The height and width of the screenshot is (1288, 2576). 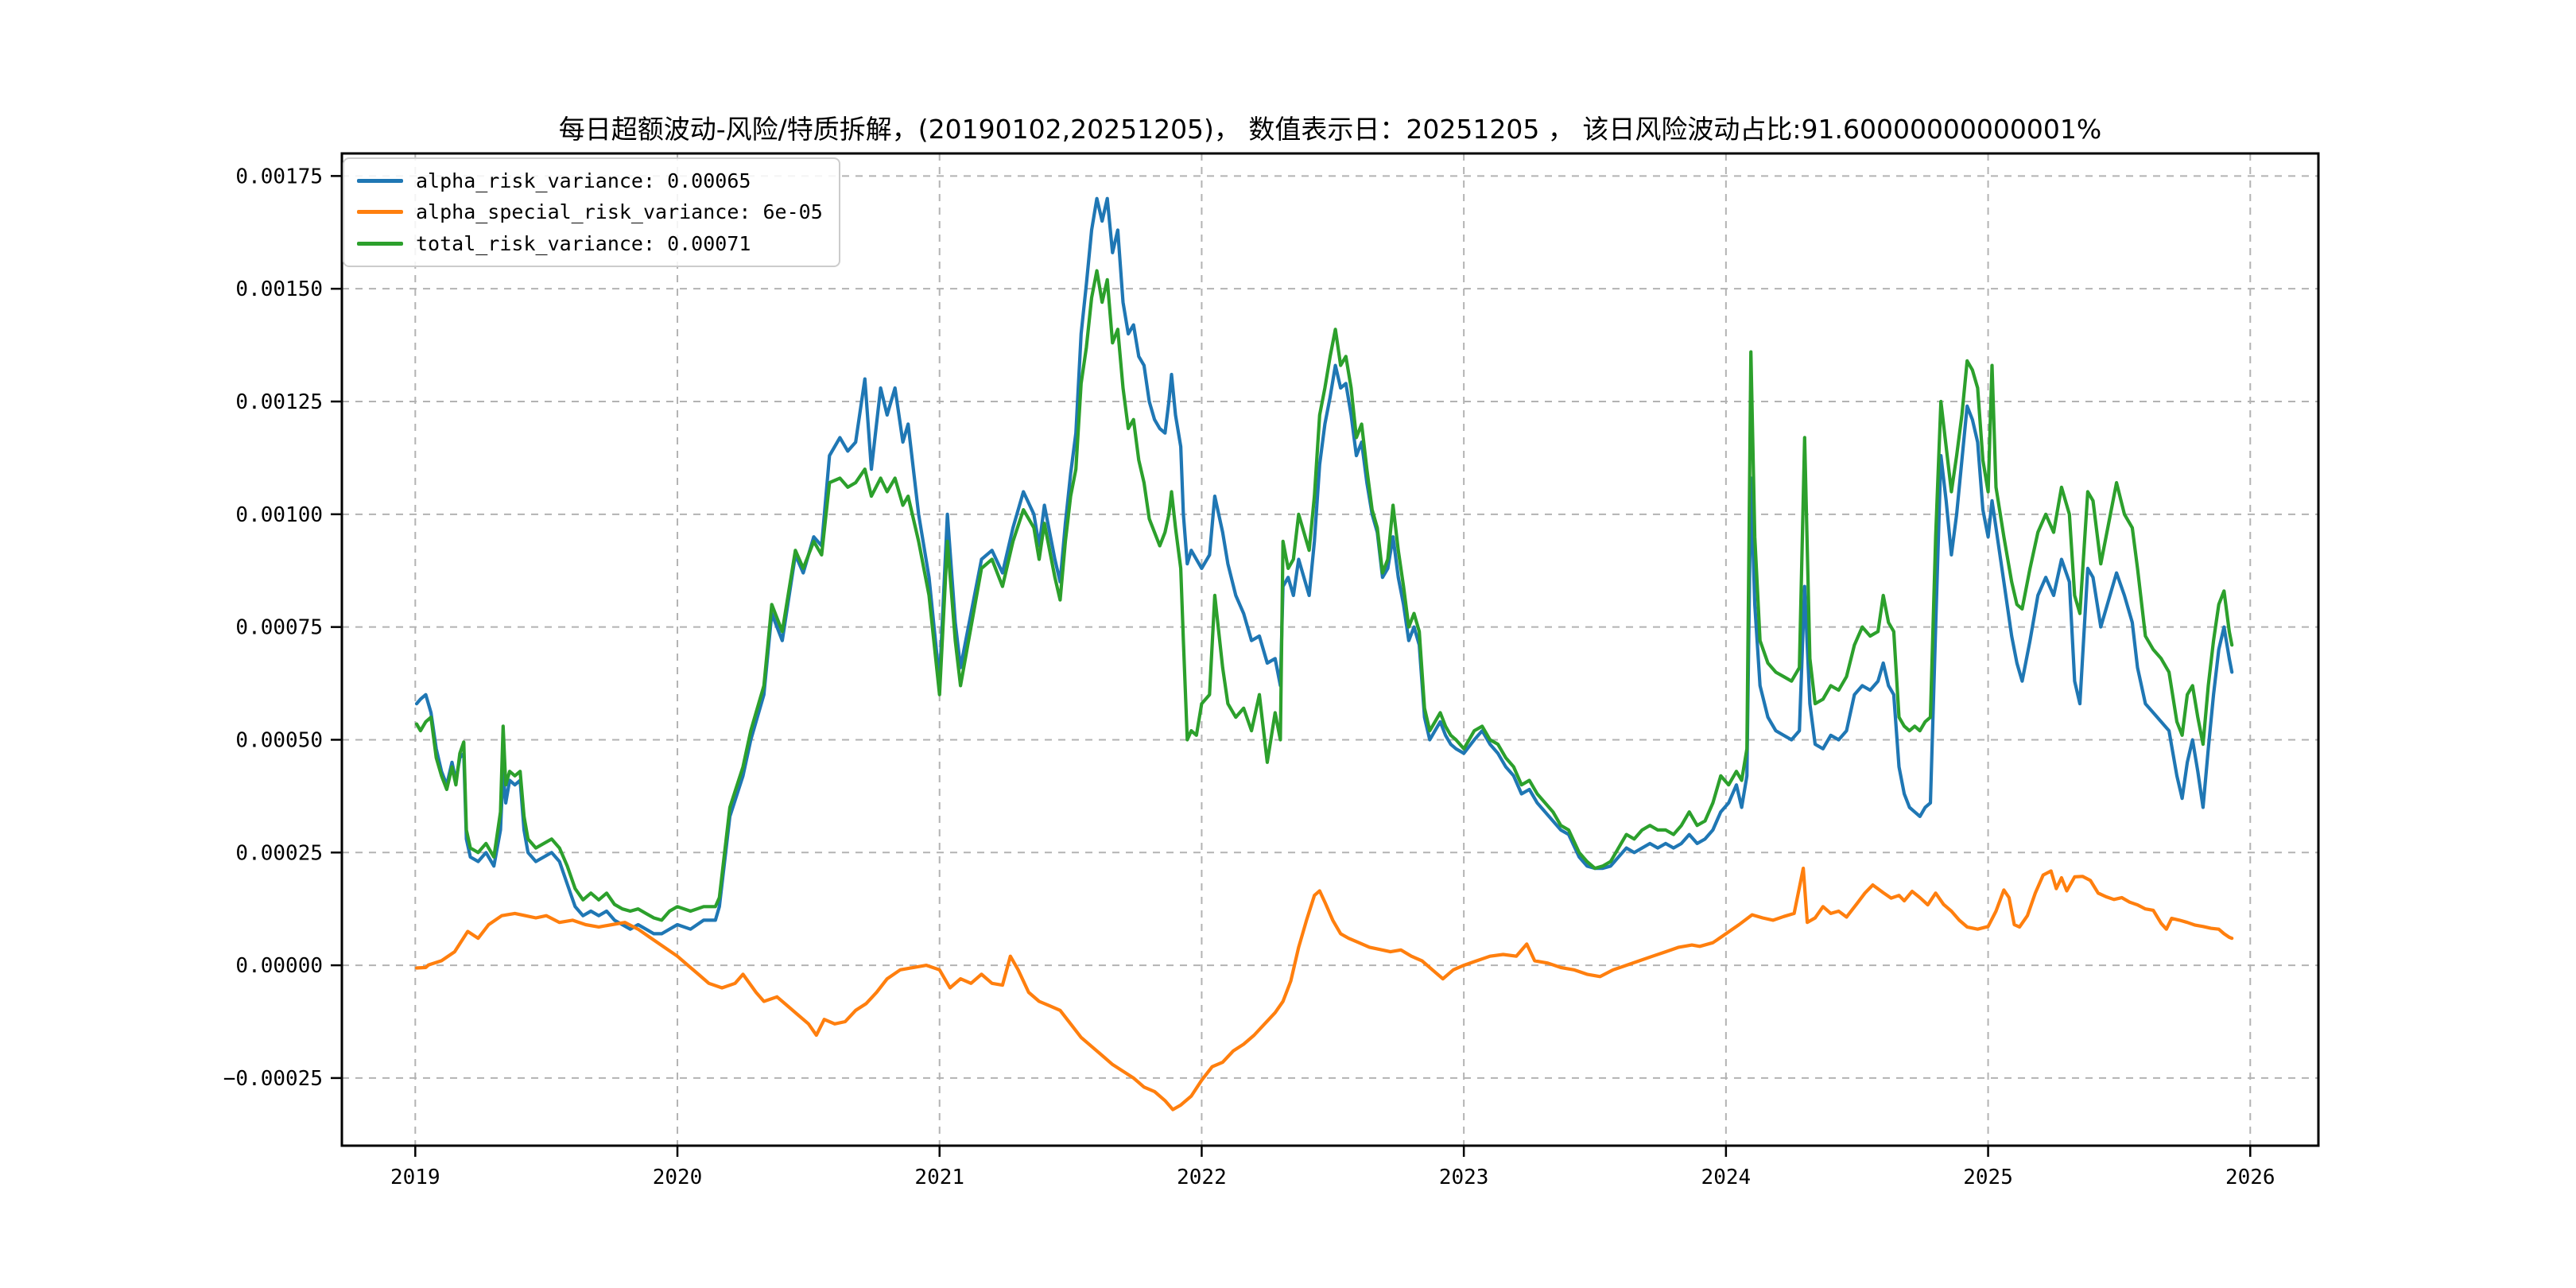 What do you see at coordinates (1202, 1177) in the screenshot?
I see `x-tick-label: 2022` at bounding box center [1202, 1177].